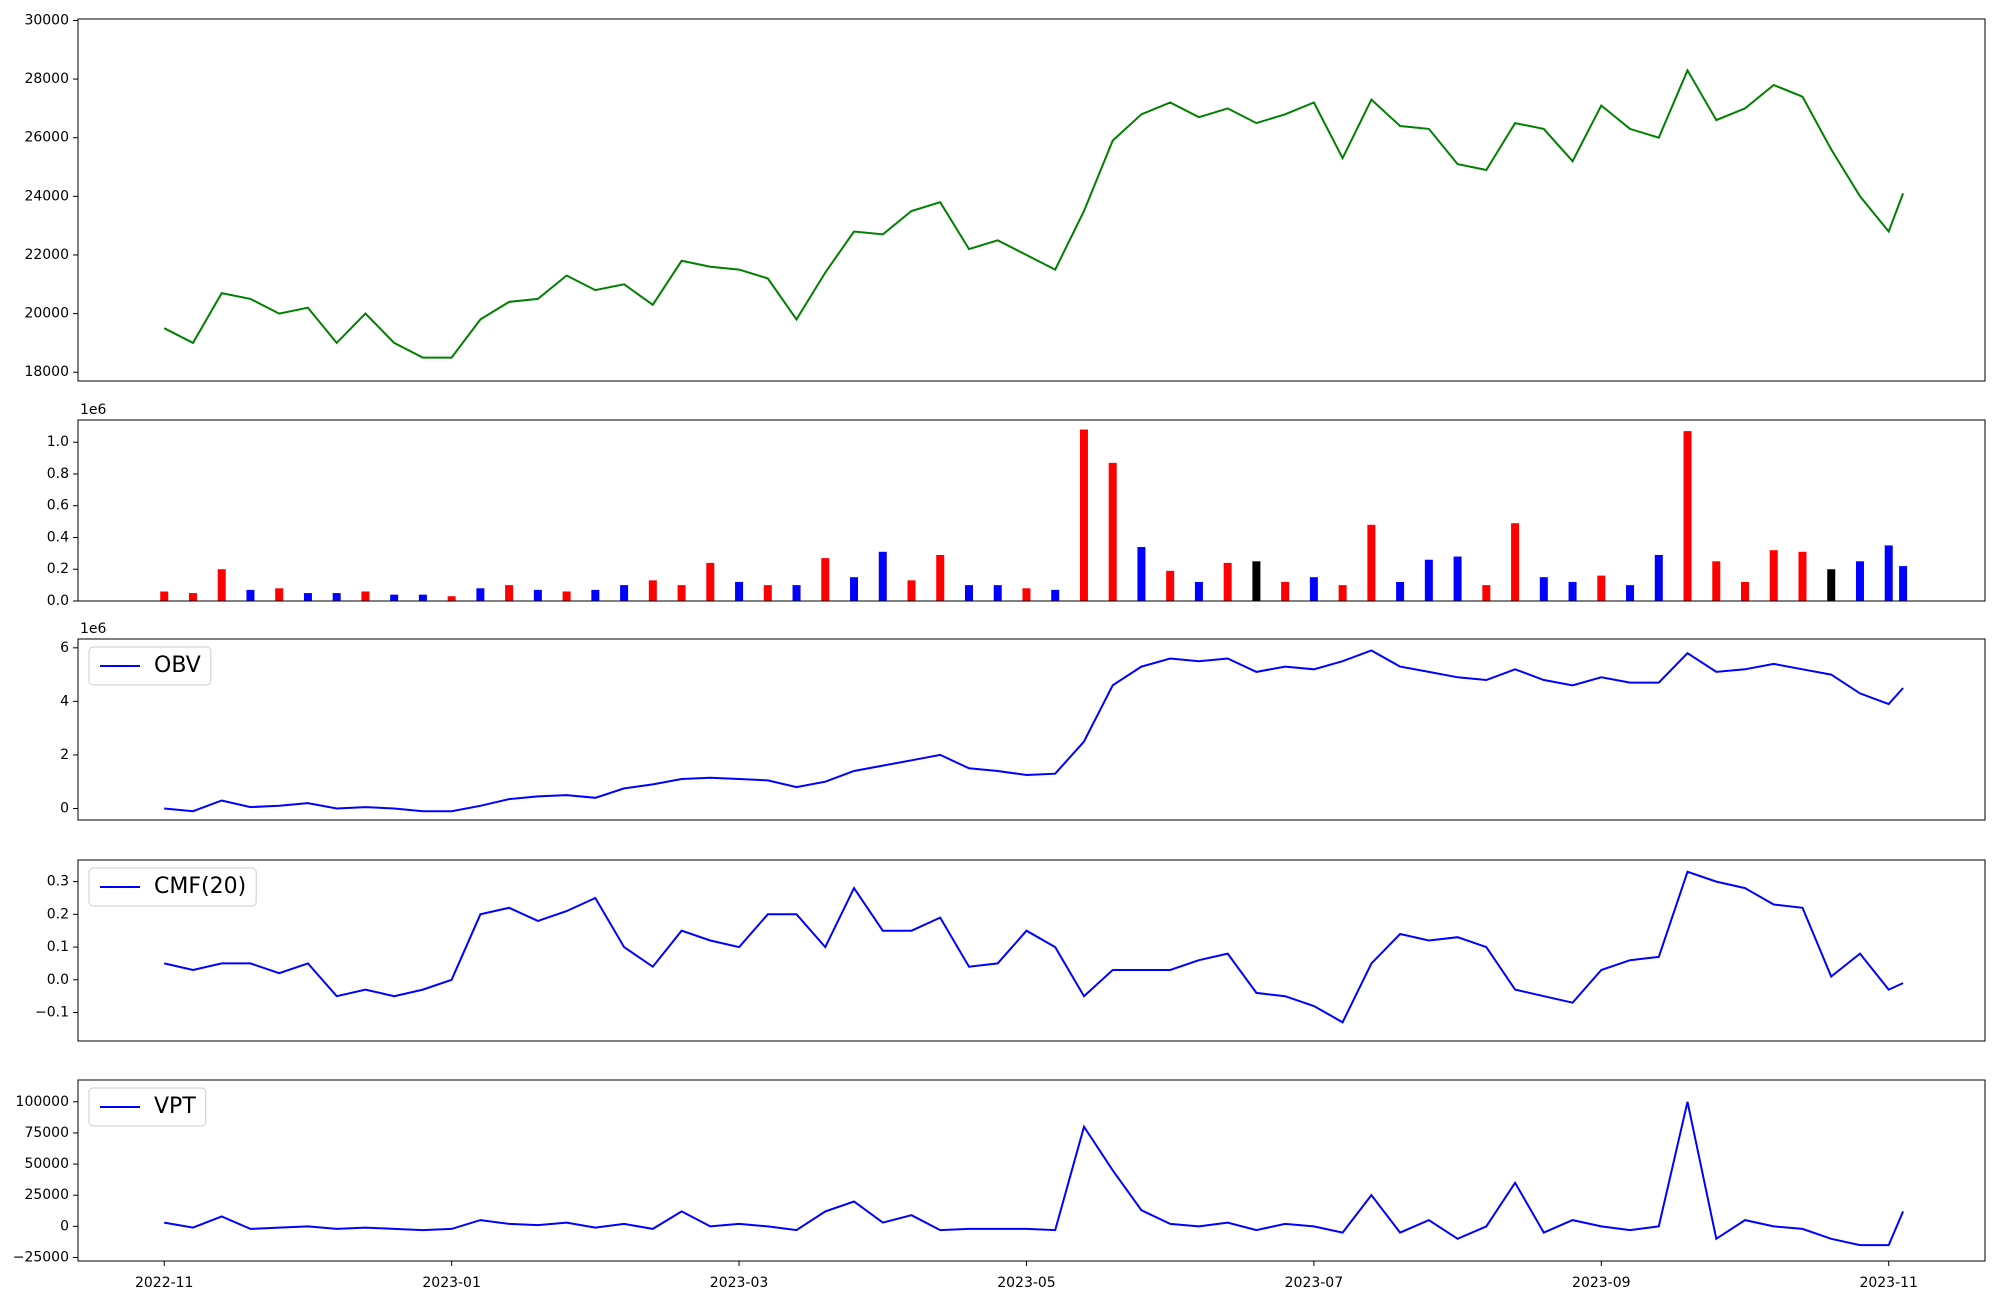 Image resolution: width=2000 pixels, height=1300 pixels. Describe the element at coordinates (64, 648) in the screenshot. I see `y-tick-label: 6` at that location.